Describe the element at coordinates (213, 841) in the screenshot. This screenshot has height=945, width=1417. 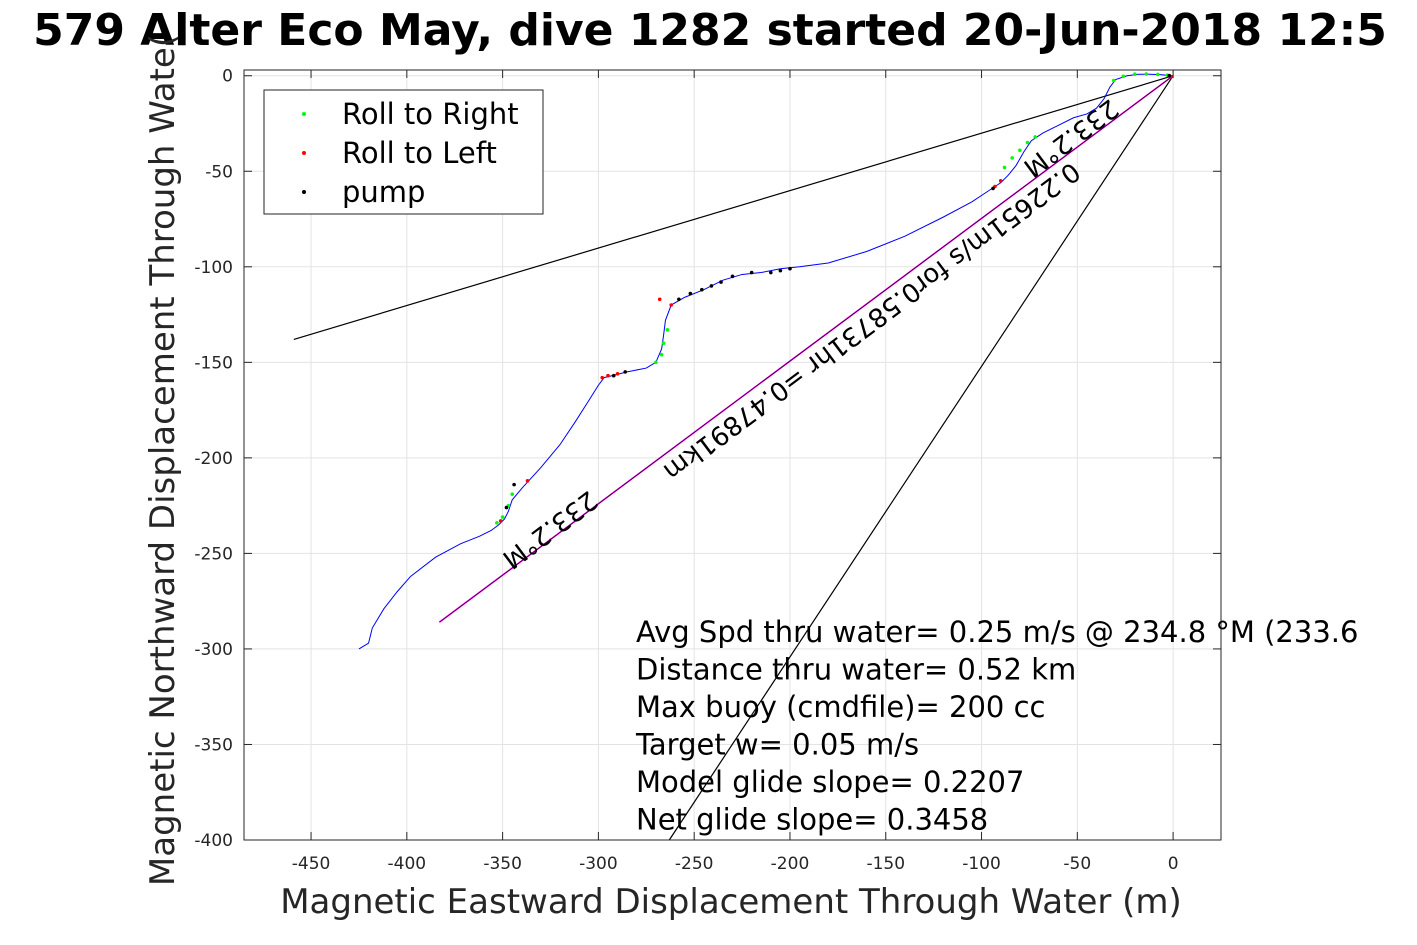
I see `y-tick-label: -400` at that location.